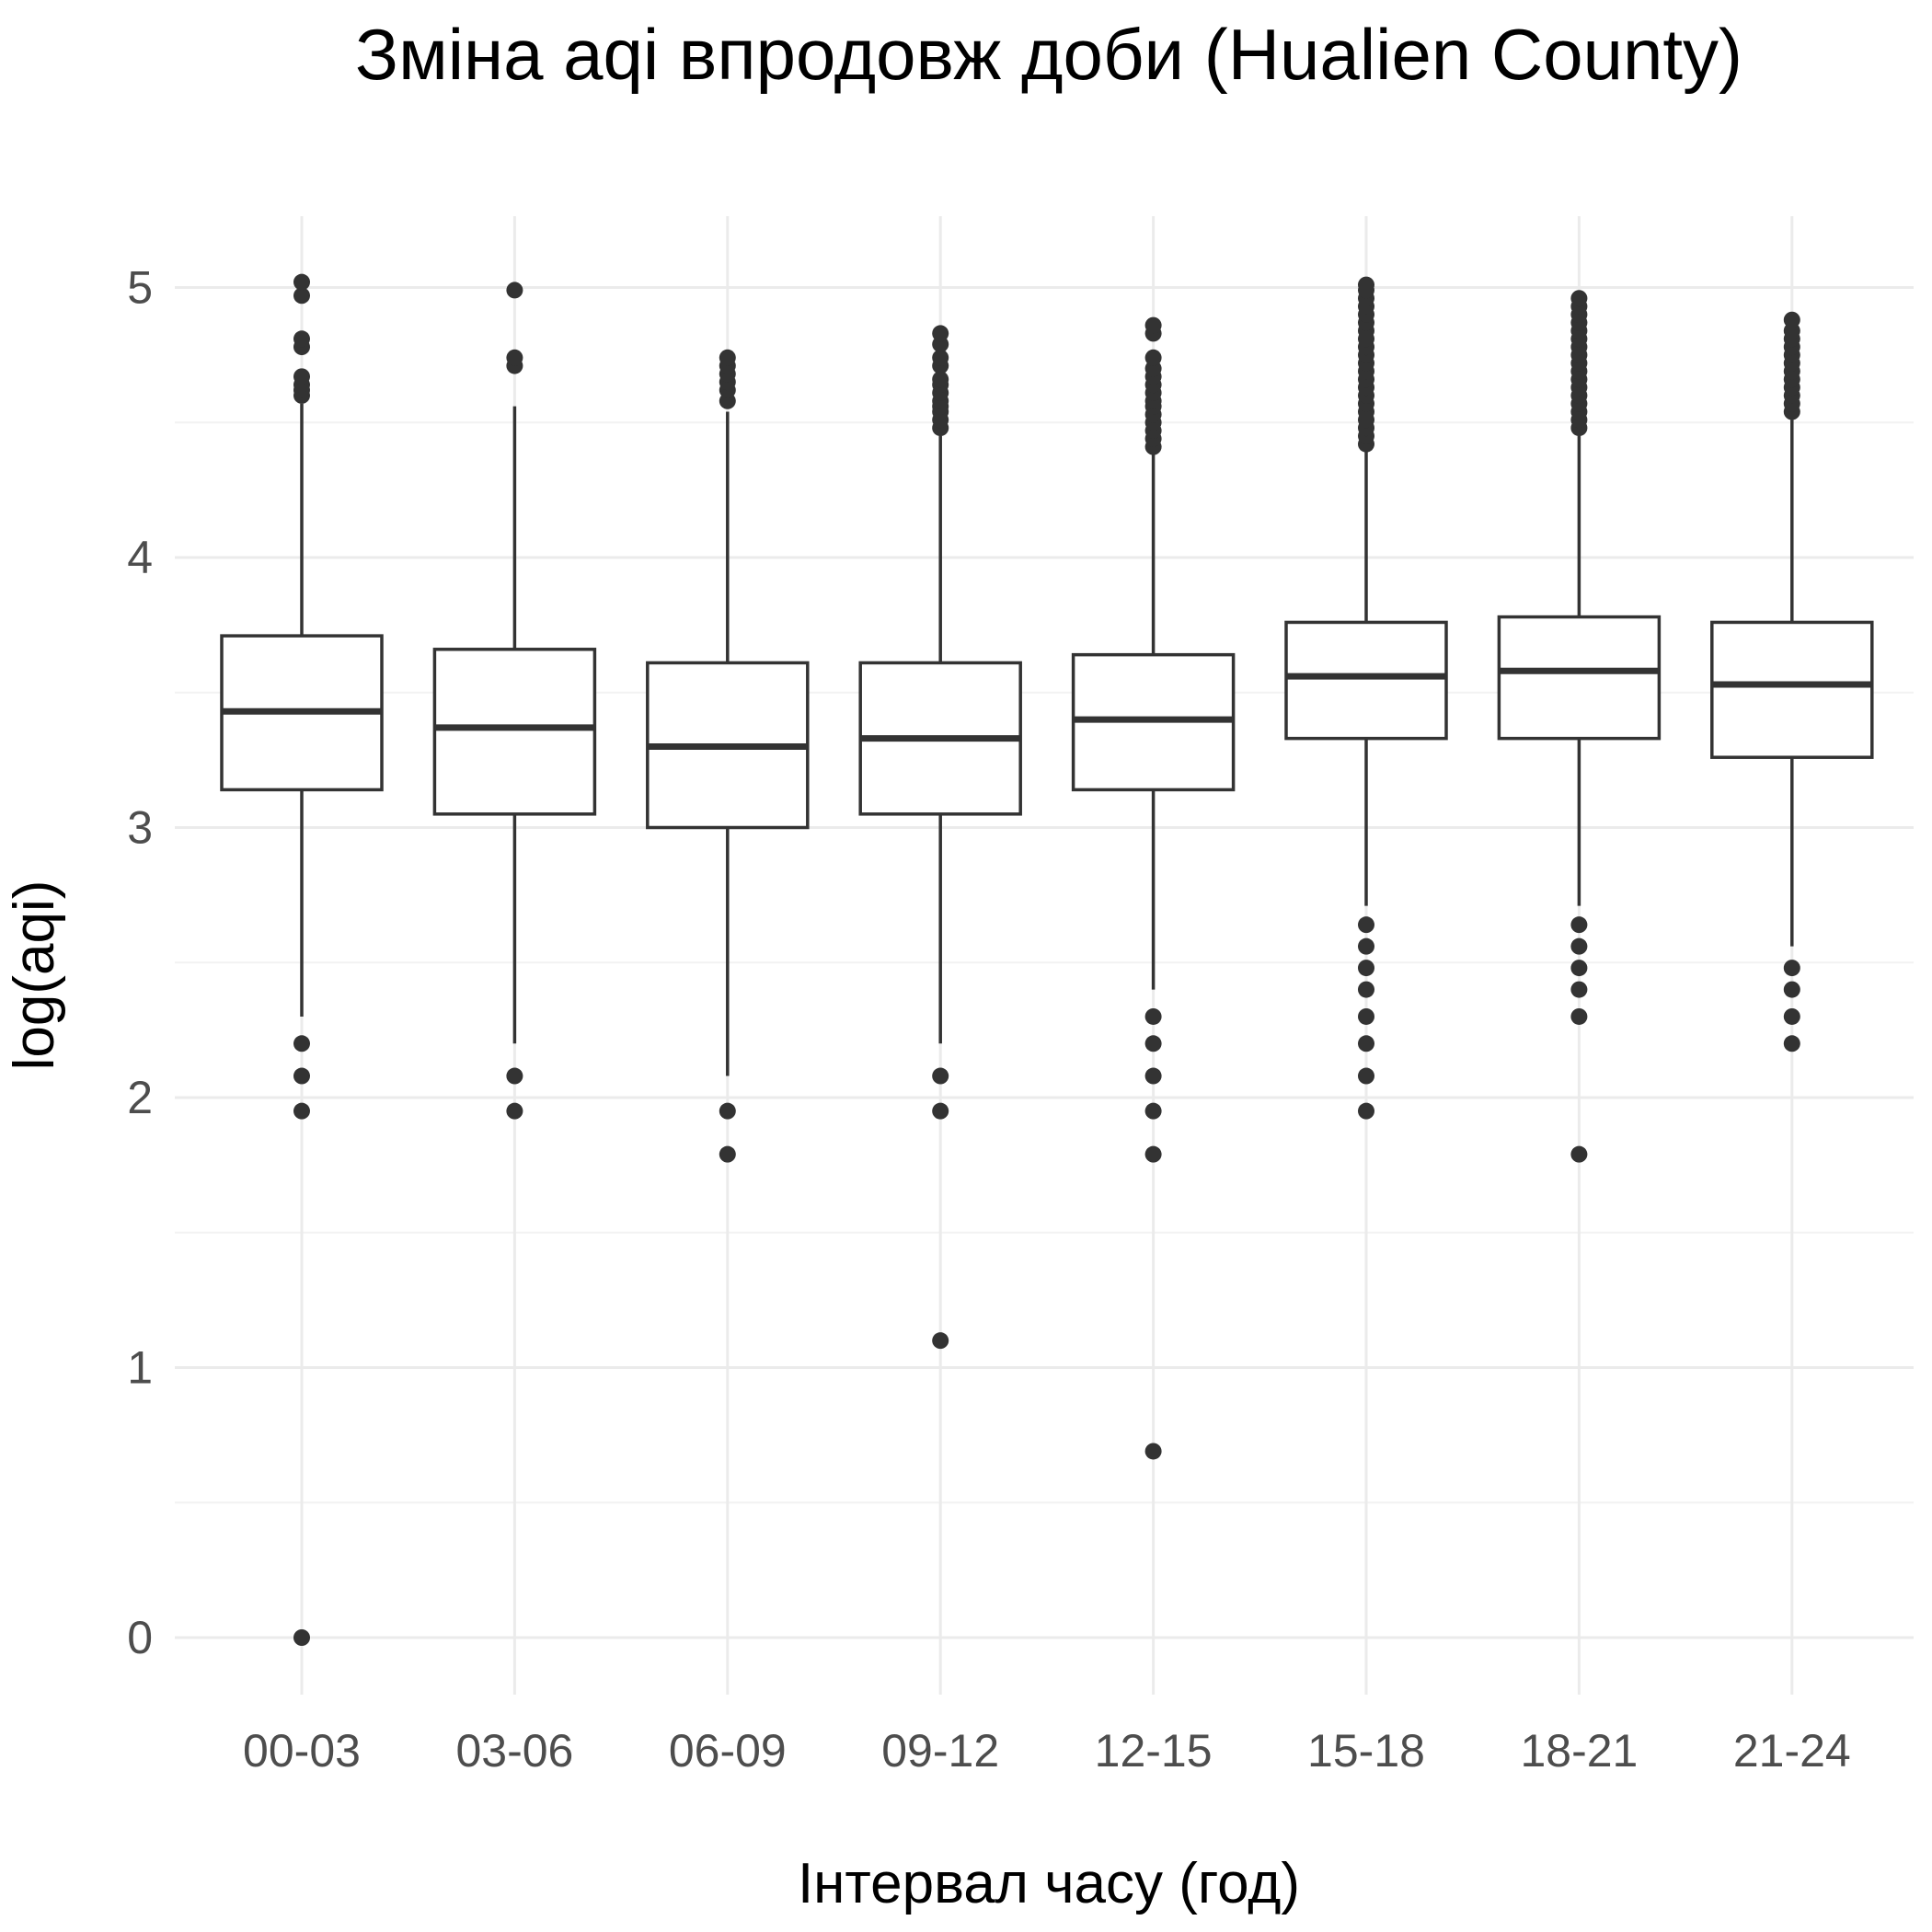 The height and width of the screenshot is (1932, 1932). Describe the element at coordinates (140, 828) in the screenshot. I see `y-tick-label: 3` at that location.